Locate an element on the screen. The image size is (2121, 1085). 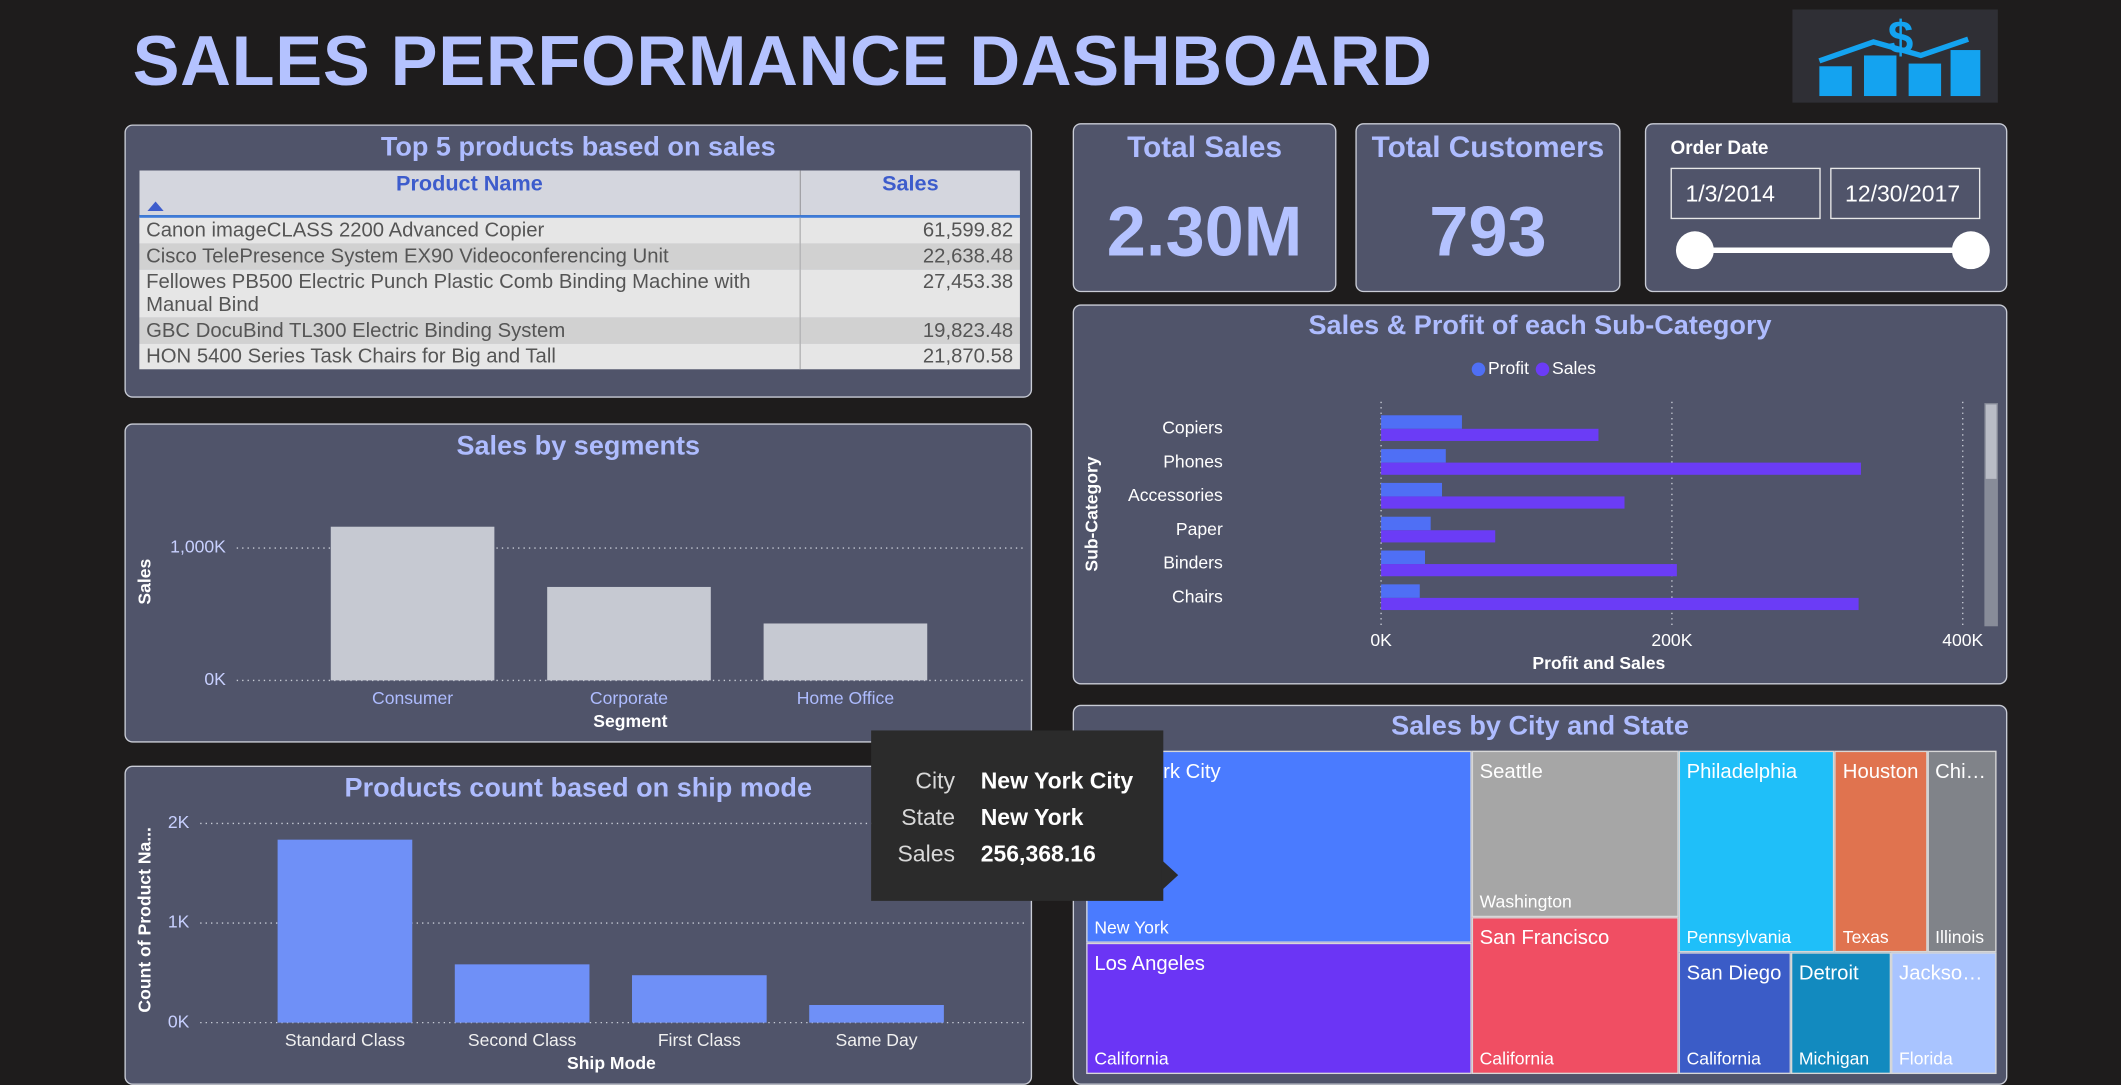
kpi-label: Total Customers is located at coordinates (1488, 146).